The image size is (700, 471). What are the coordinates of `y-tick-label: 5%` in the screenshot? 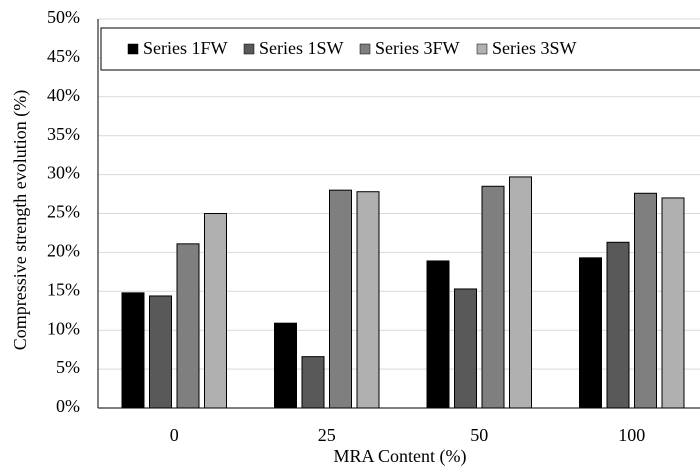 It's located at (68, 367).